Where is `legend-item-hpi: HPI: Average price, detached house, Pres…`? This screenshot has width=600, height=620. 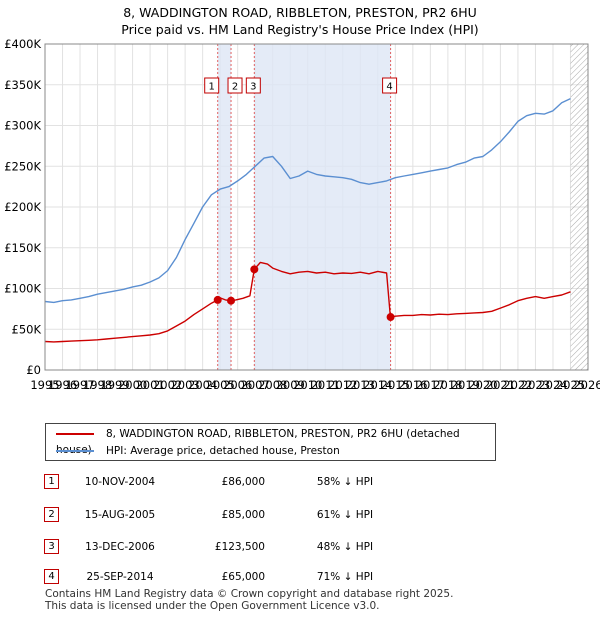
legend-item-hpi: HPI: Average price, detached house, Pres… is located at coordinates (198, 451).